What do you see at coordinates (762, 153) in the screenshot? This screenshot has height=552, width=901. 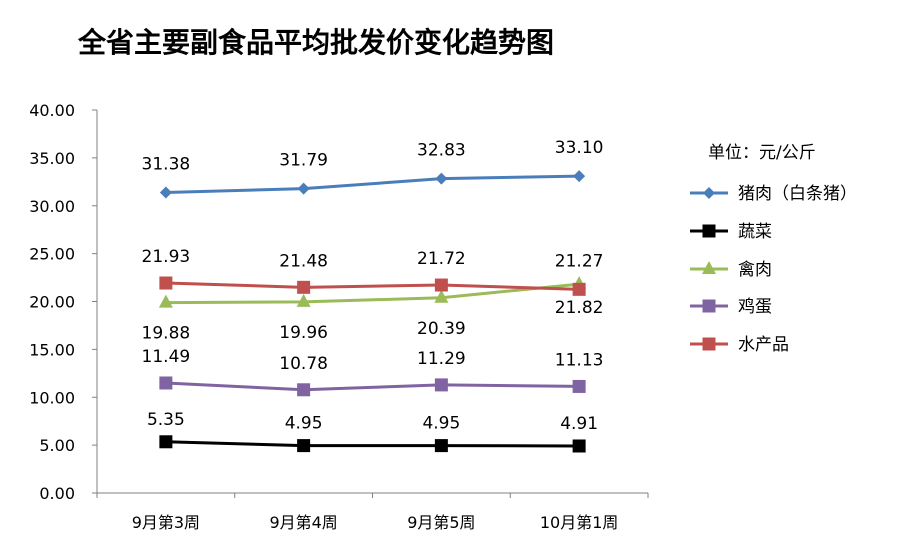 I see `unit-label: 单位：元/公斤` at bounding box center [762, 153].